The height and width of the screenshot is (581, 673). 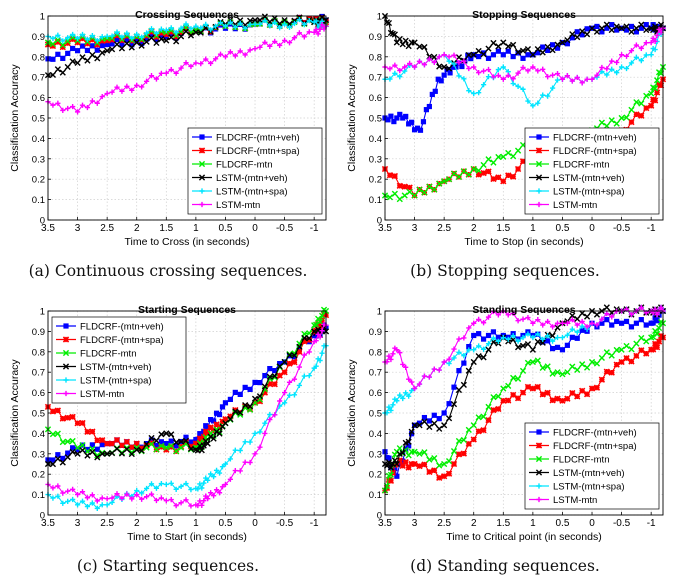 I want to click on x-tick-label: -0.5, so click(x=285, y=228).